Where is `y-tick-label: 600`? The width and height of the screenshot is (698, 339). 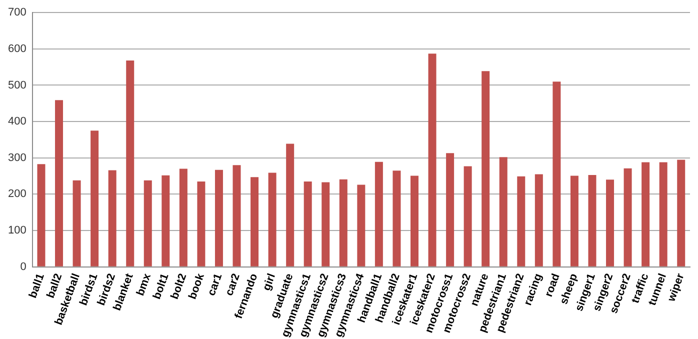
y-tick-label: 600 is located at coordinates (17, 48).